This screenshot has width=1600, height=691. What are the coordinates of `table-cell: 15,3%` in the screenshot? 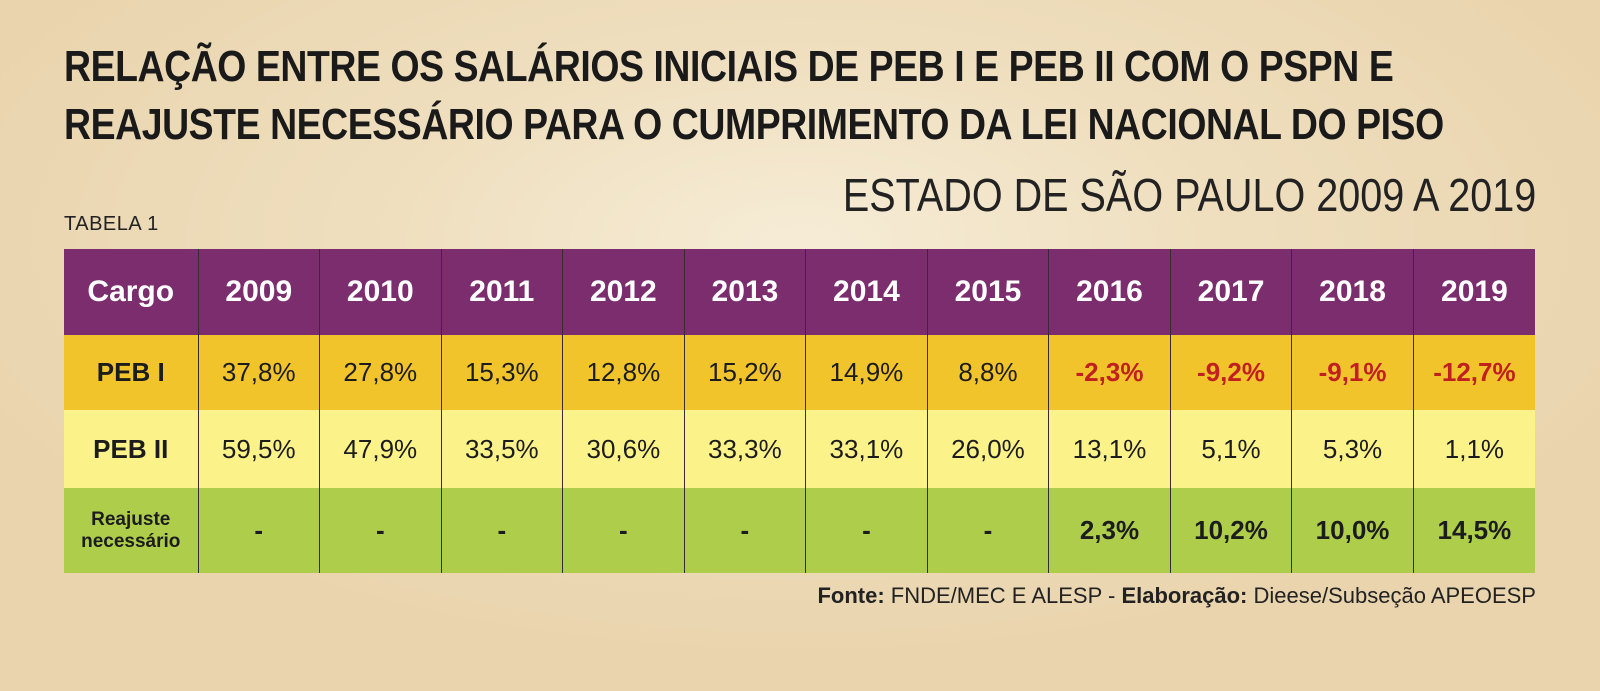 It's located at (501, 372).